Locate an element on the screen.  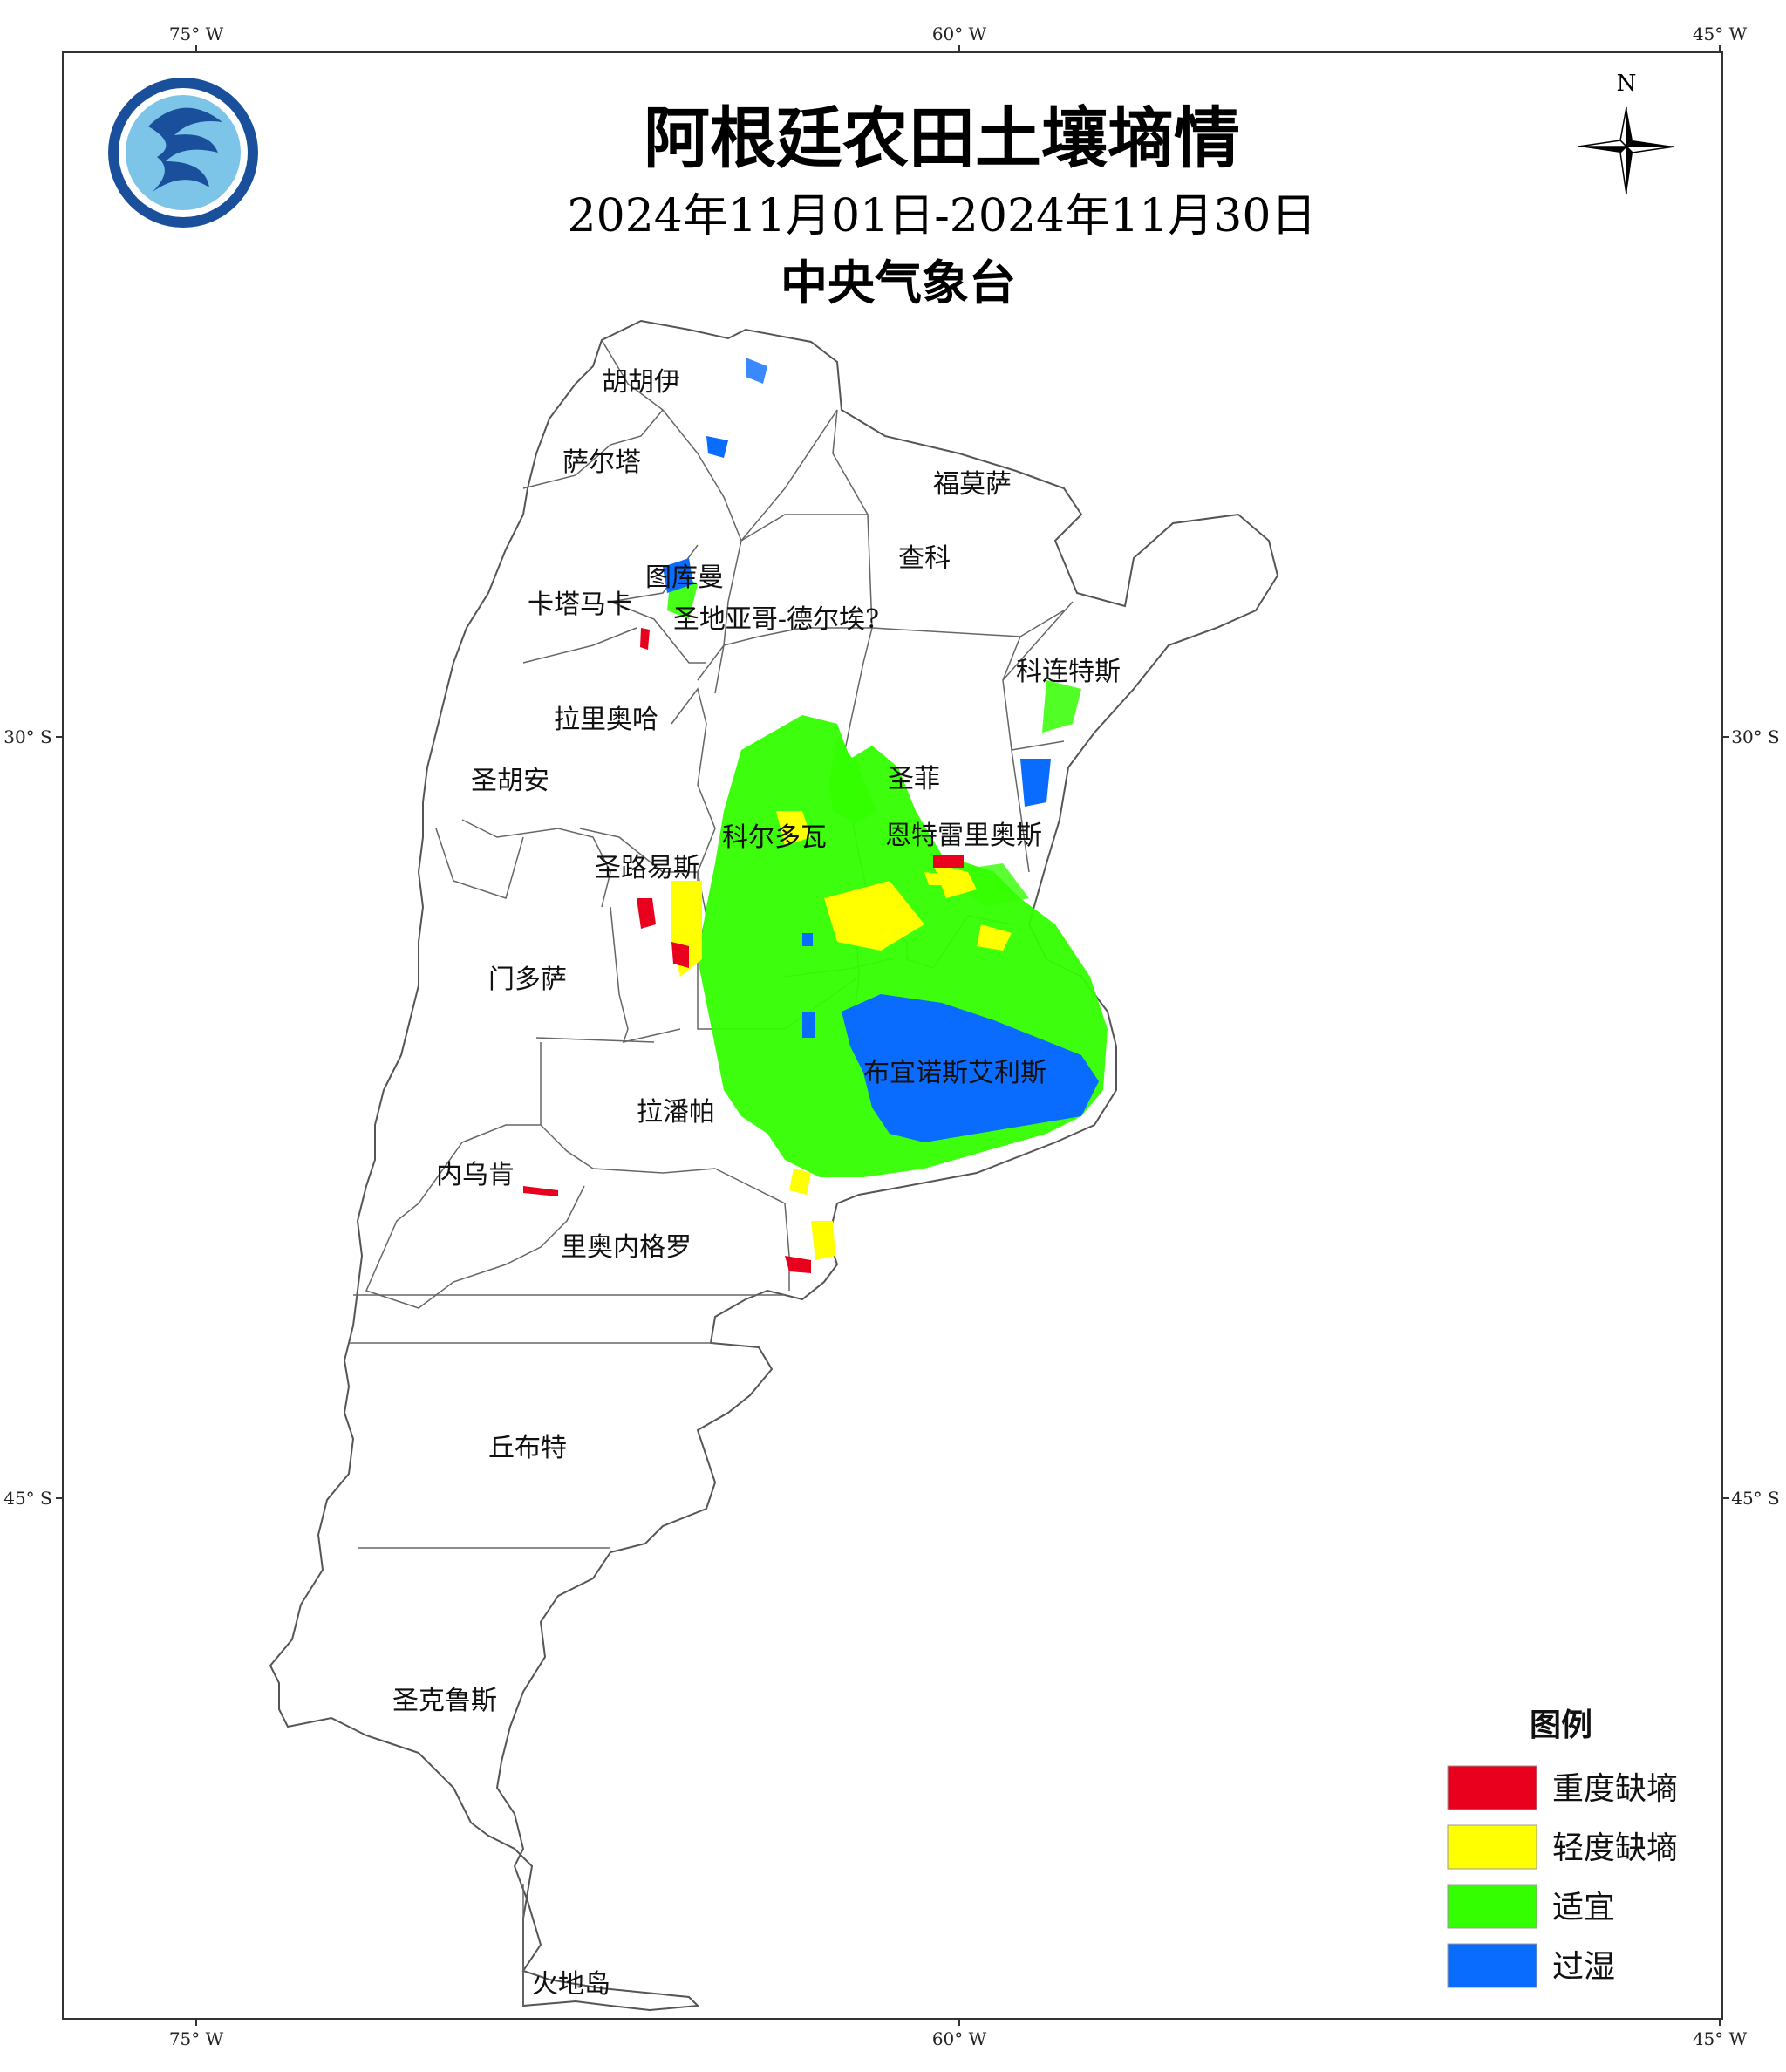
top-lon-60w: 60° W is located at coordinates (959, 34).